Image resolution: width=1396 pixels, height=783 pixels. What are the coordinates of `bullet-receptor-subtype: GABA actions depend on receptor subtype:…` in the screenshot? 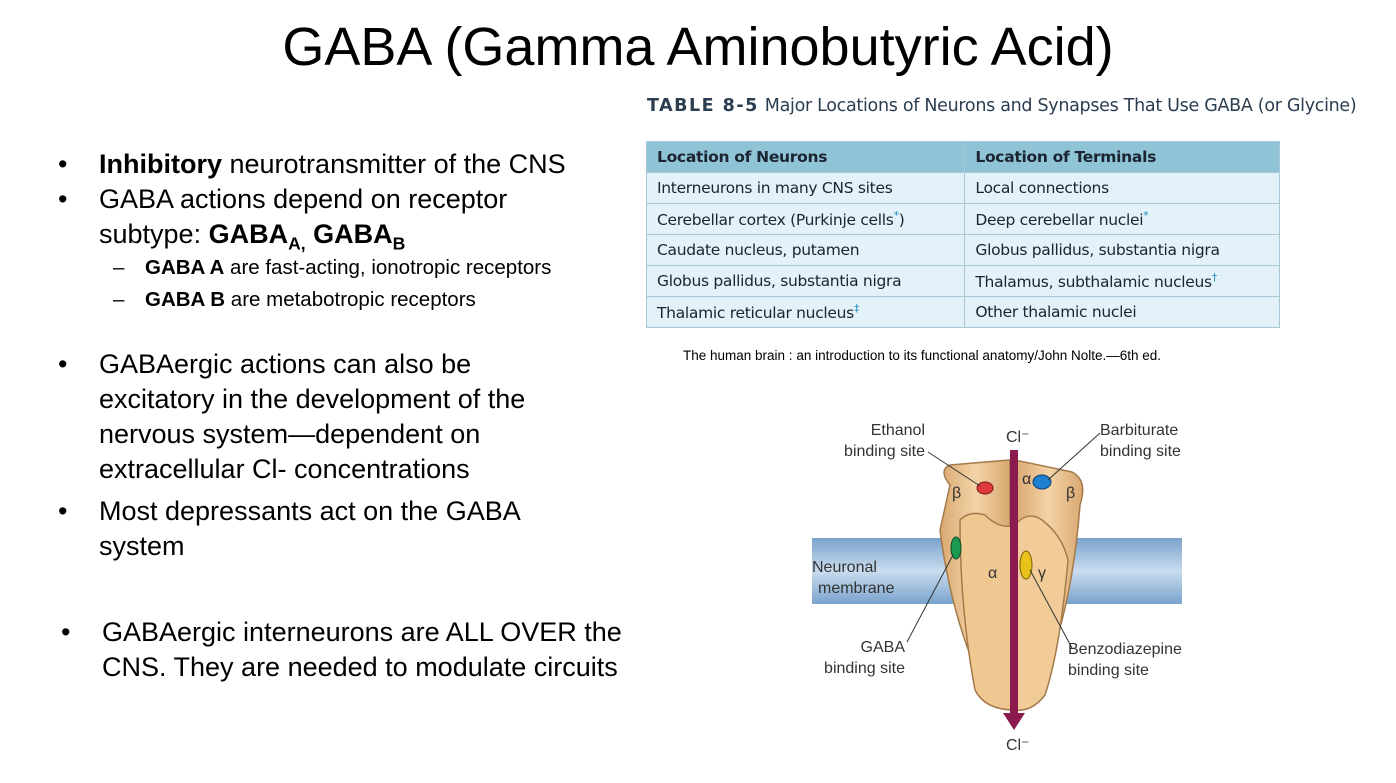 It's located at (328, 249).